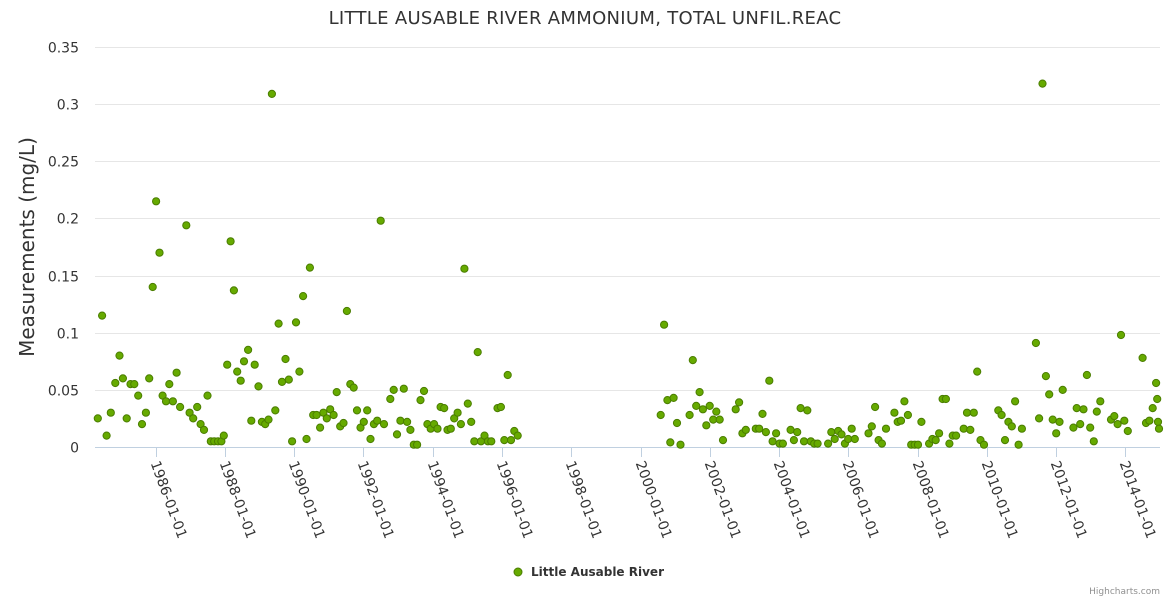  I want to click on legend-label: Little Ausable River, so click(597, 572).